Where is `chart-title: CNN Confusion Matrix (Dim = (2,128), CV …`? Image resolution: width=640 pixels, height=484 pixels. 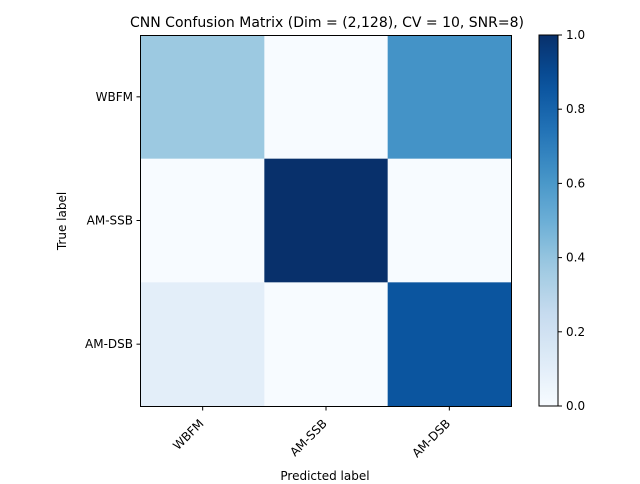
chart-title: CNN Confusion Matrix (Dim = (2,128), CV … is located at coordinates (327, 23).